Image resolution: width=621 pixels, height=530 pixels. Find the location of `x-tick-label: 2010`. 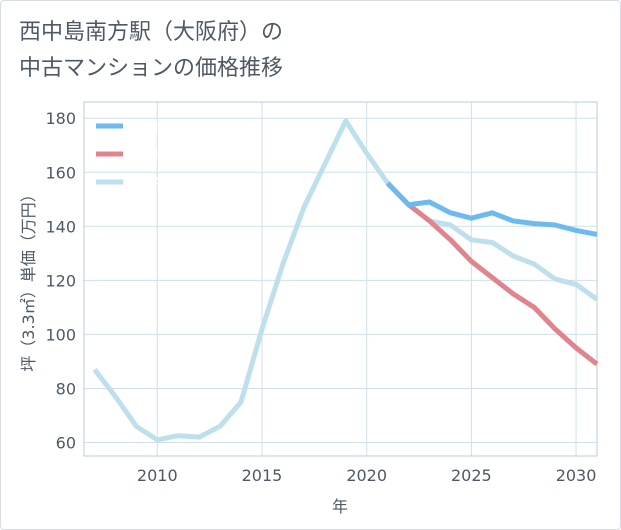

x-tick-label: 2010 is located at coordinates (157, 475).